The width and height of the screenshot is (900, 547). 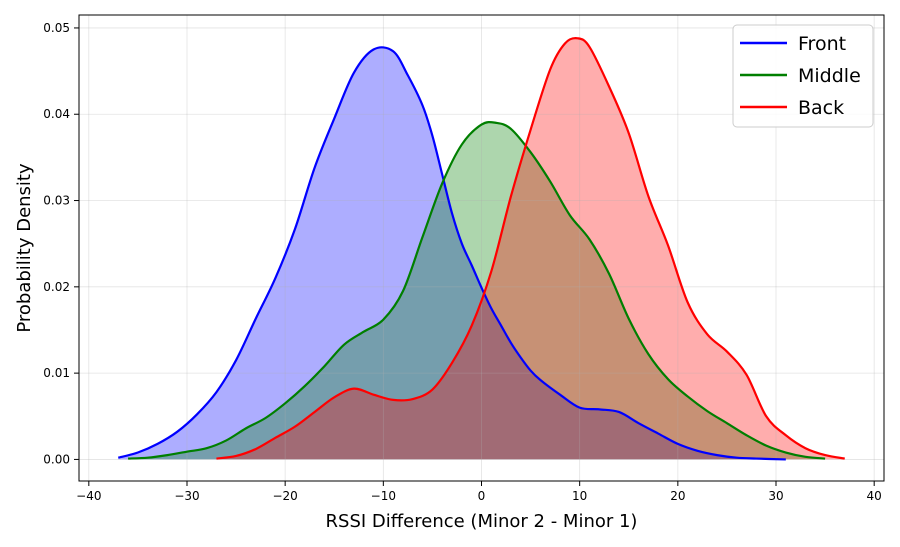 What do you see at coordinates (24, 248) in the screenshot?
I see `y-axis-label: Probability Density` at bounding box center [24, 248].